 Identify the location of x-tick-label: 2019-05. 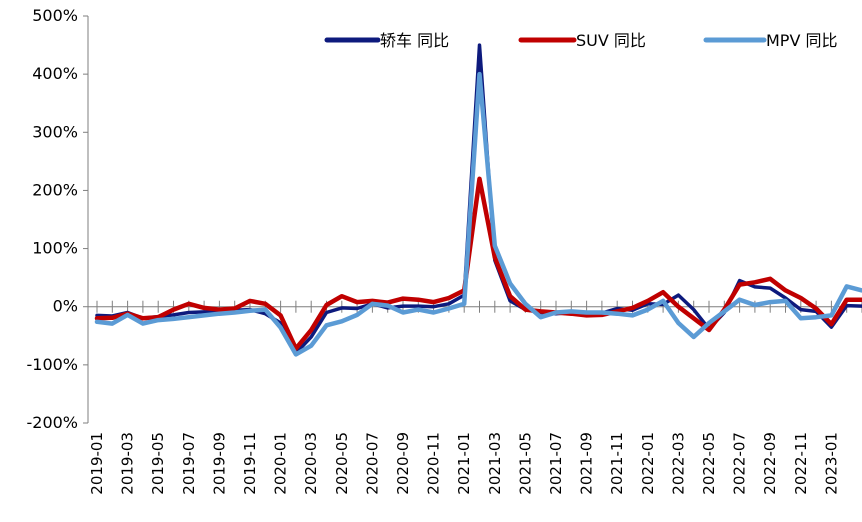
(158, 463).